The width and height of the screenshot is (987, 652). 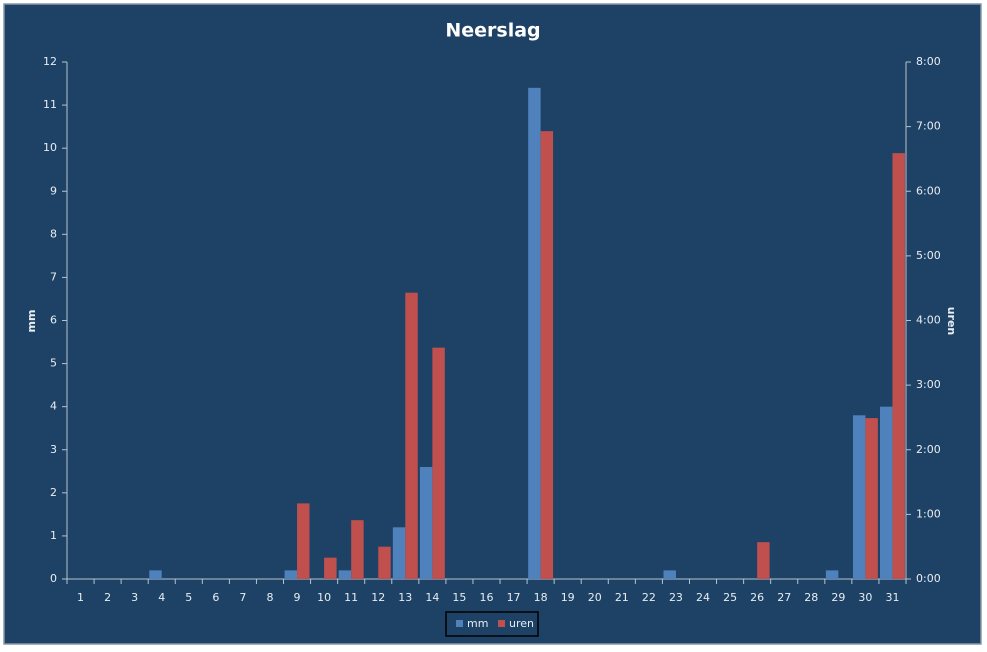 I want to click on y2-tick-label: 8:00, so click(x=928, y=61).